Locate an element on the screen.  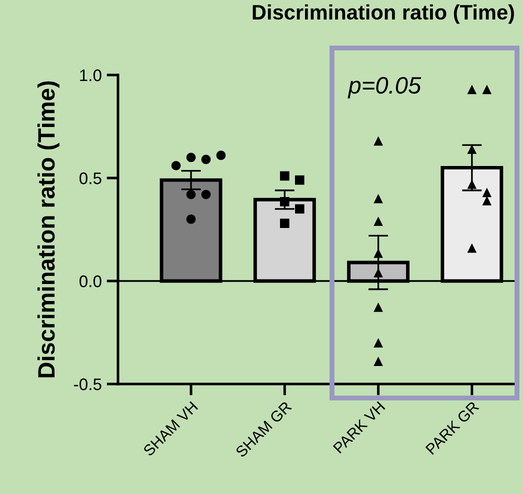
annotation: p=0.05 is located at coordinates (385, 87).